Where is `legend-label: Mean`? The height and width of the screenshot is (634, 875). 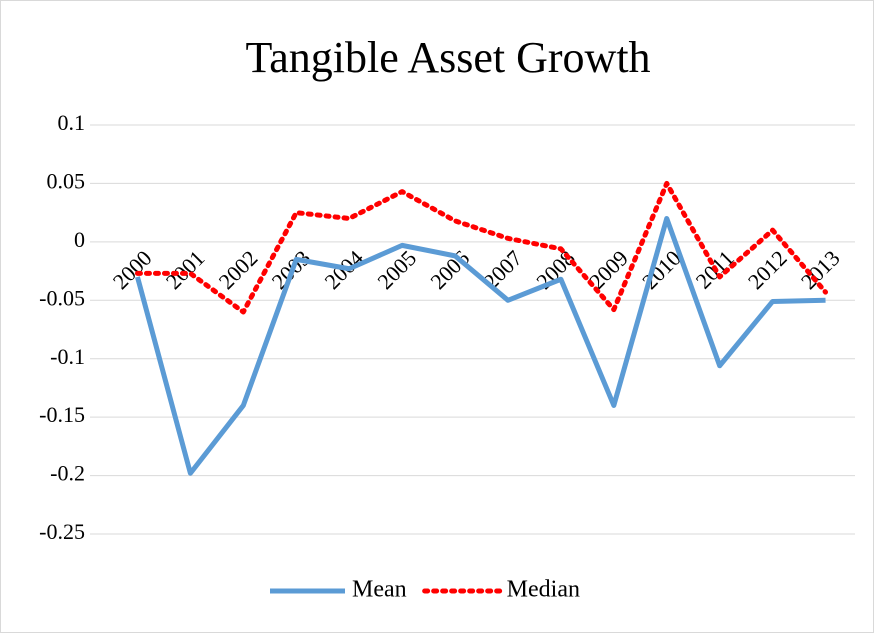 legend-label: Mean is located at coordinates (379, 590).